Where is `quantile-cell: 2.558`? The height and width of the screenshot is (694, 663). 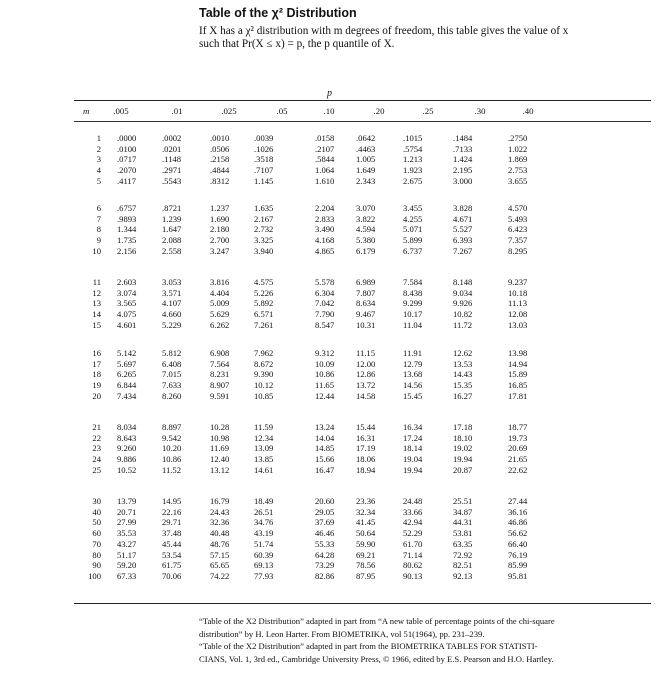
quantile-cell: 2.558 is located at coordinates (172, 250).